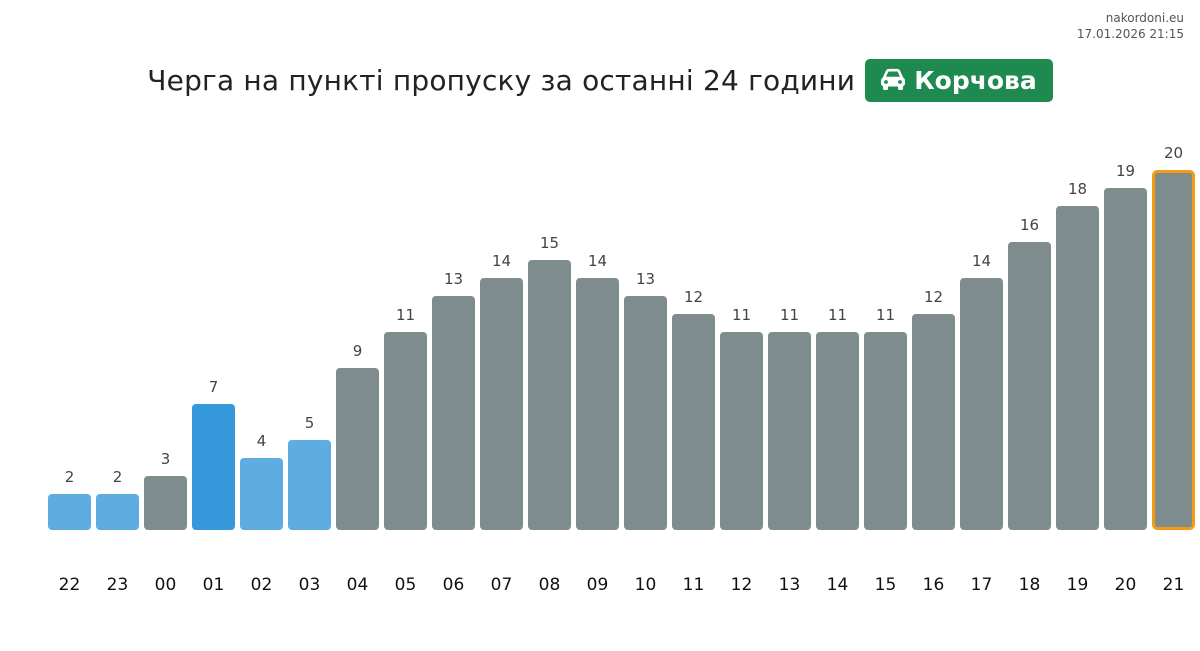  Describe the element at coordinates (549, 243) in the screenshot. I see `value-label-08: 15` at that location.